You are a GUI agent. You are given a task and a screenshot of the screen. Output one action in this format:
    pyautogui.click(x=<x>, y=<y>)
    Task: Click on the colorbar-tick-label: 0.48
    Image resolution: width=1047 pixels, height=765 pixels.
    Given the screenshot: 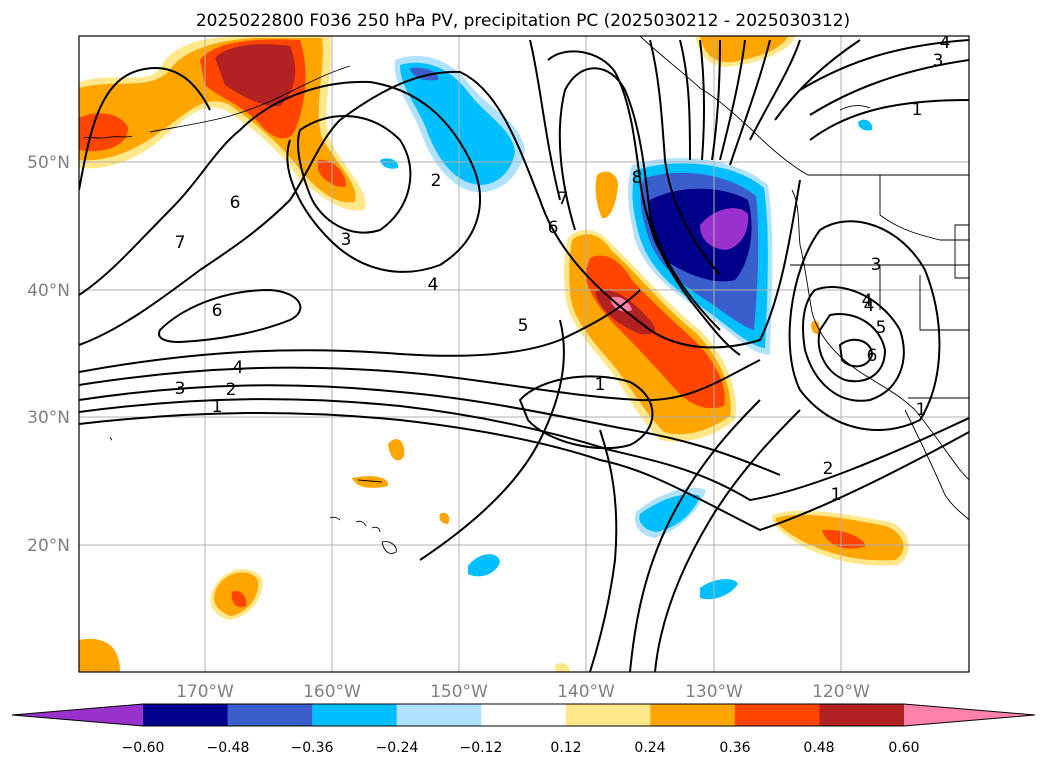 What is the action you would take?
    pyautogui.click(x=818, y=748)
    